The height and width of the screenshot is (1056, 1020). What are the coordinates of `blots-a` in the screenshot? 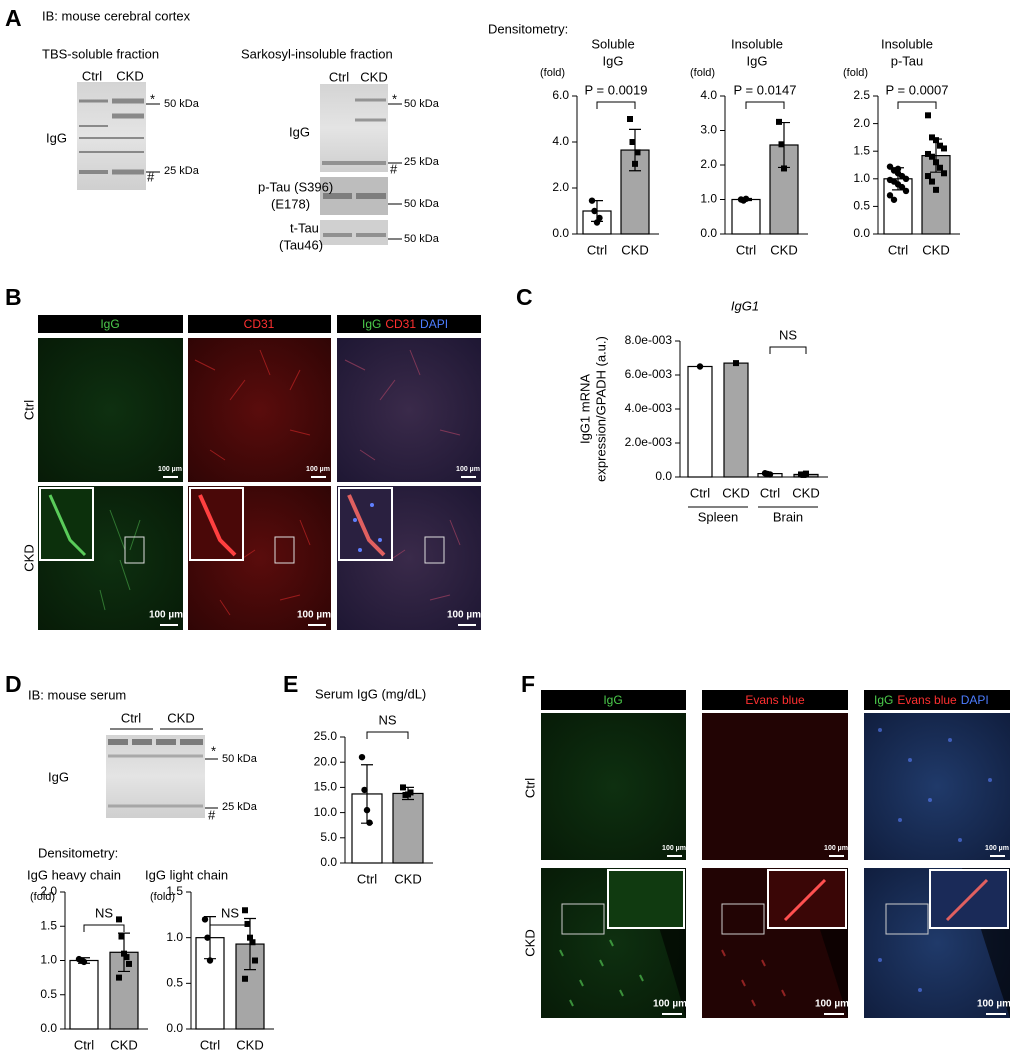 It's located at (239, 163).